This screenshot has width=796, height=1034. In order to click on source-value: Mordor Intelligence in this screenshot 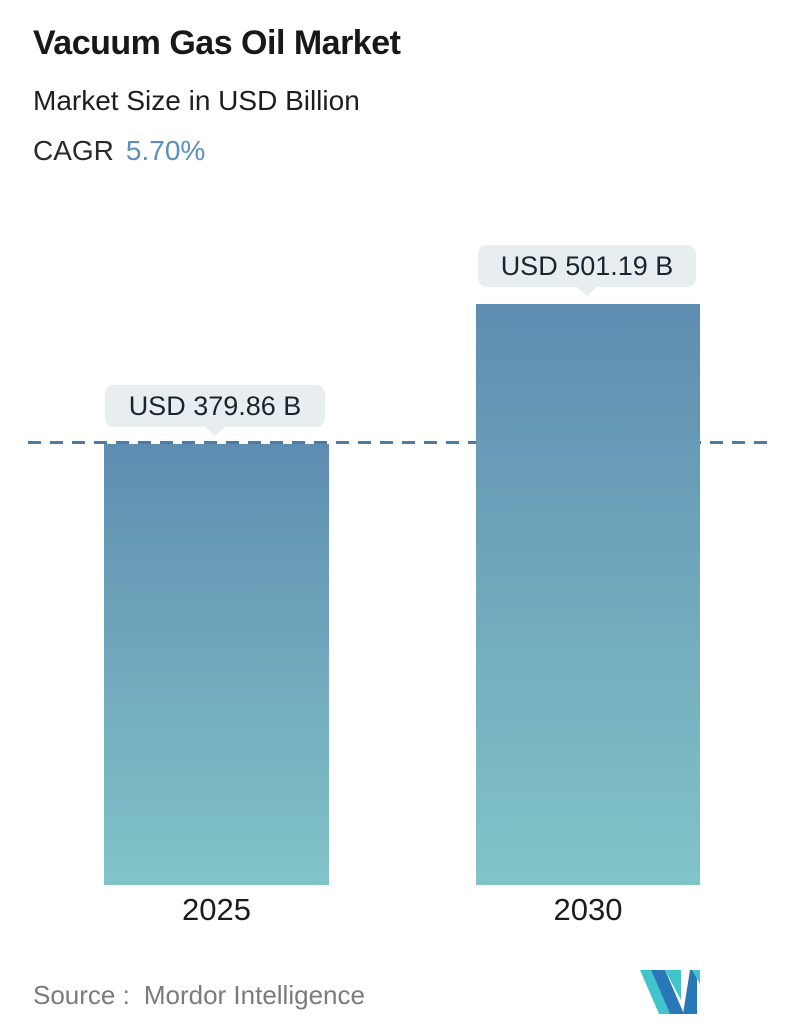, I will do `click(254, 995)`.